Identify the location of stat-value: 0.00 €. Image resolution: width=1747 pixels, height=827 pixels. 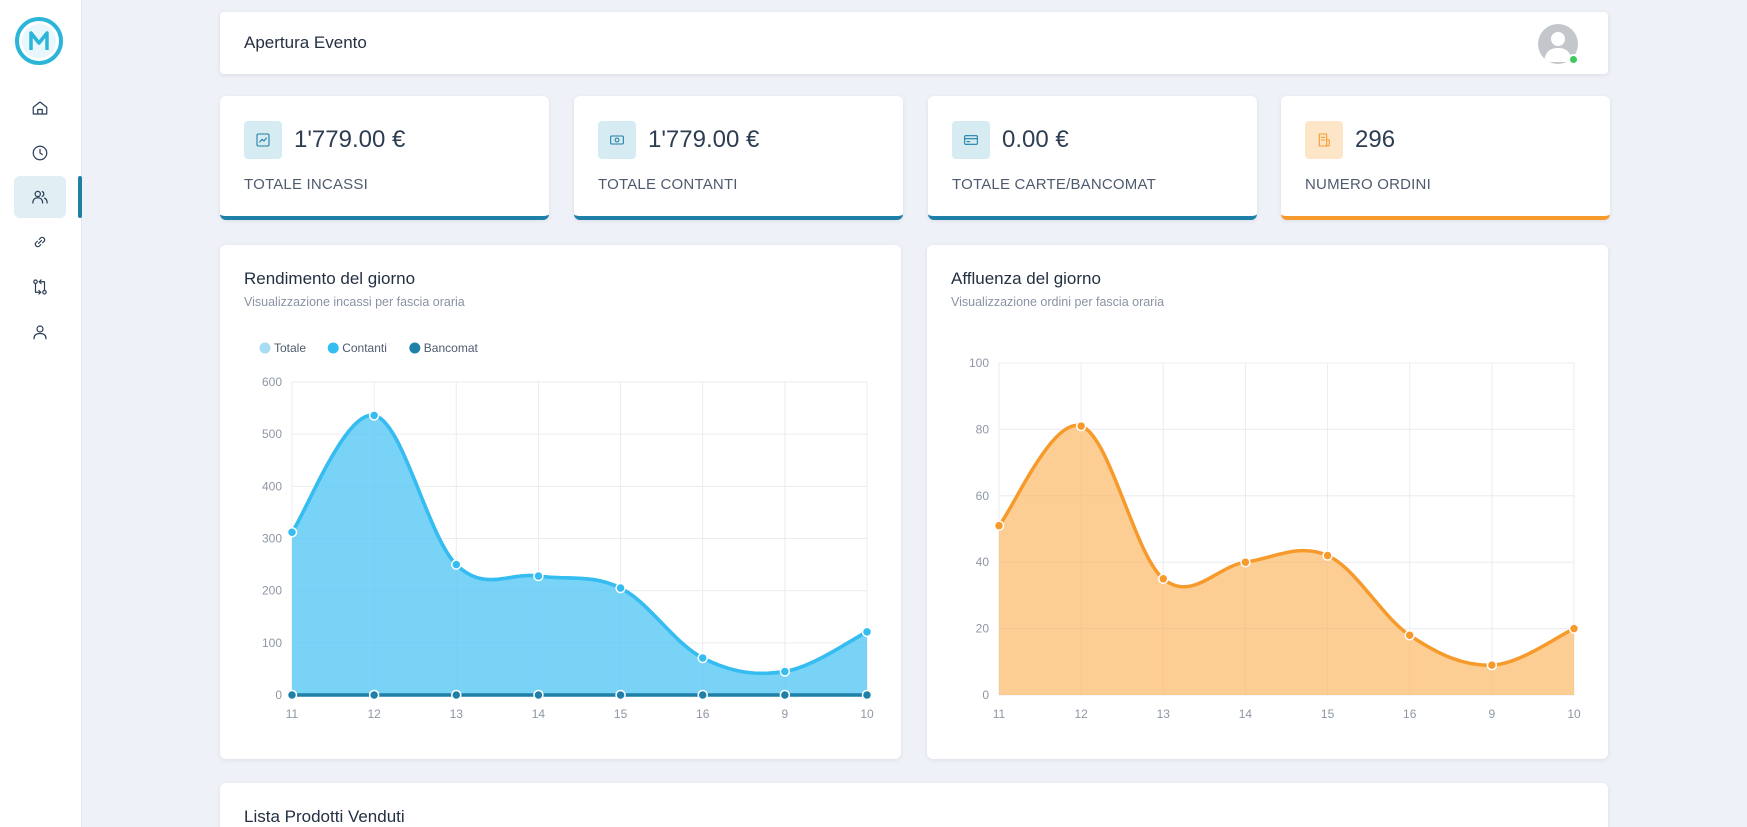
(1035, 139).